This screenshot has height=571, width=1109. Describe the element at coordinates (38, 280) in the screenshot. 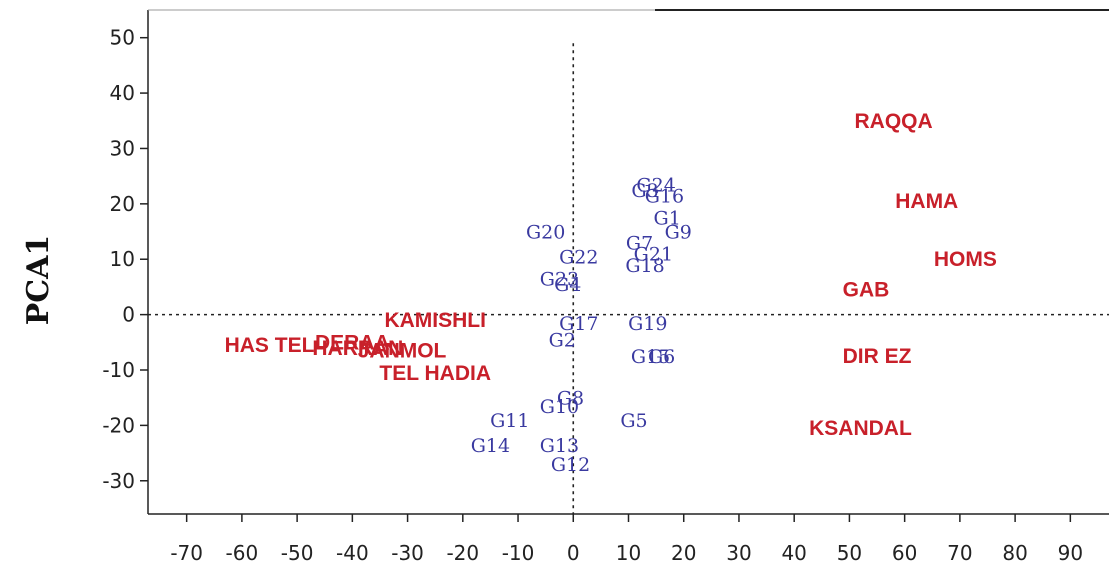

I see `y-axis-title: PCA1` at that location.